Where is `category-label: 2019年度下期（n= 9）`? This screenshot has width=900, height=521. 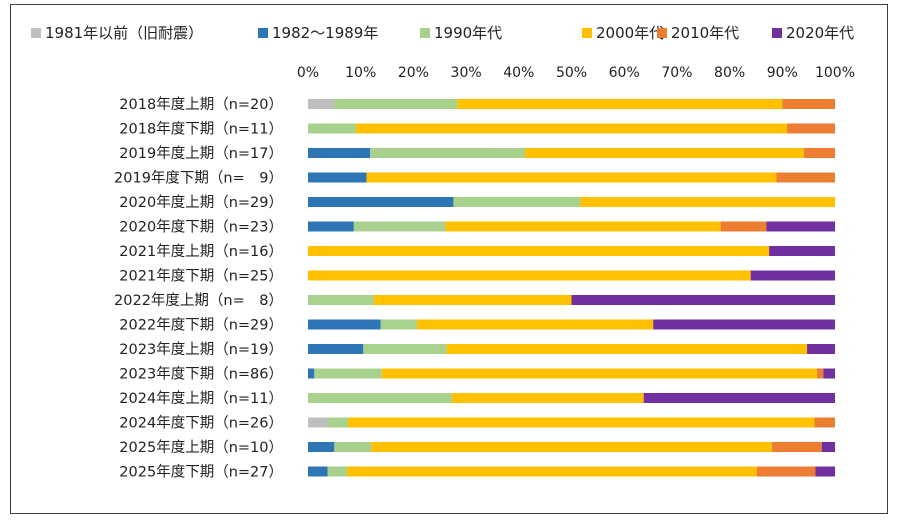
category-label: 2019年度下期（n= 9） is located at coordinates (198, 178).